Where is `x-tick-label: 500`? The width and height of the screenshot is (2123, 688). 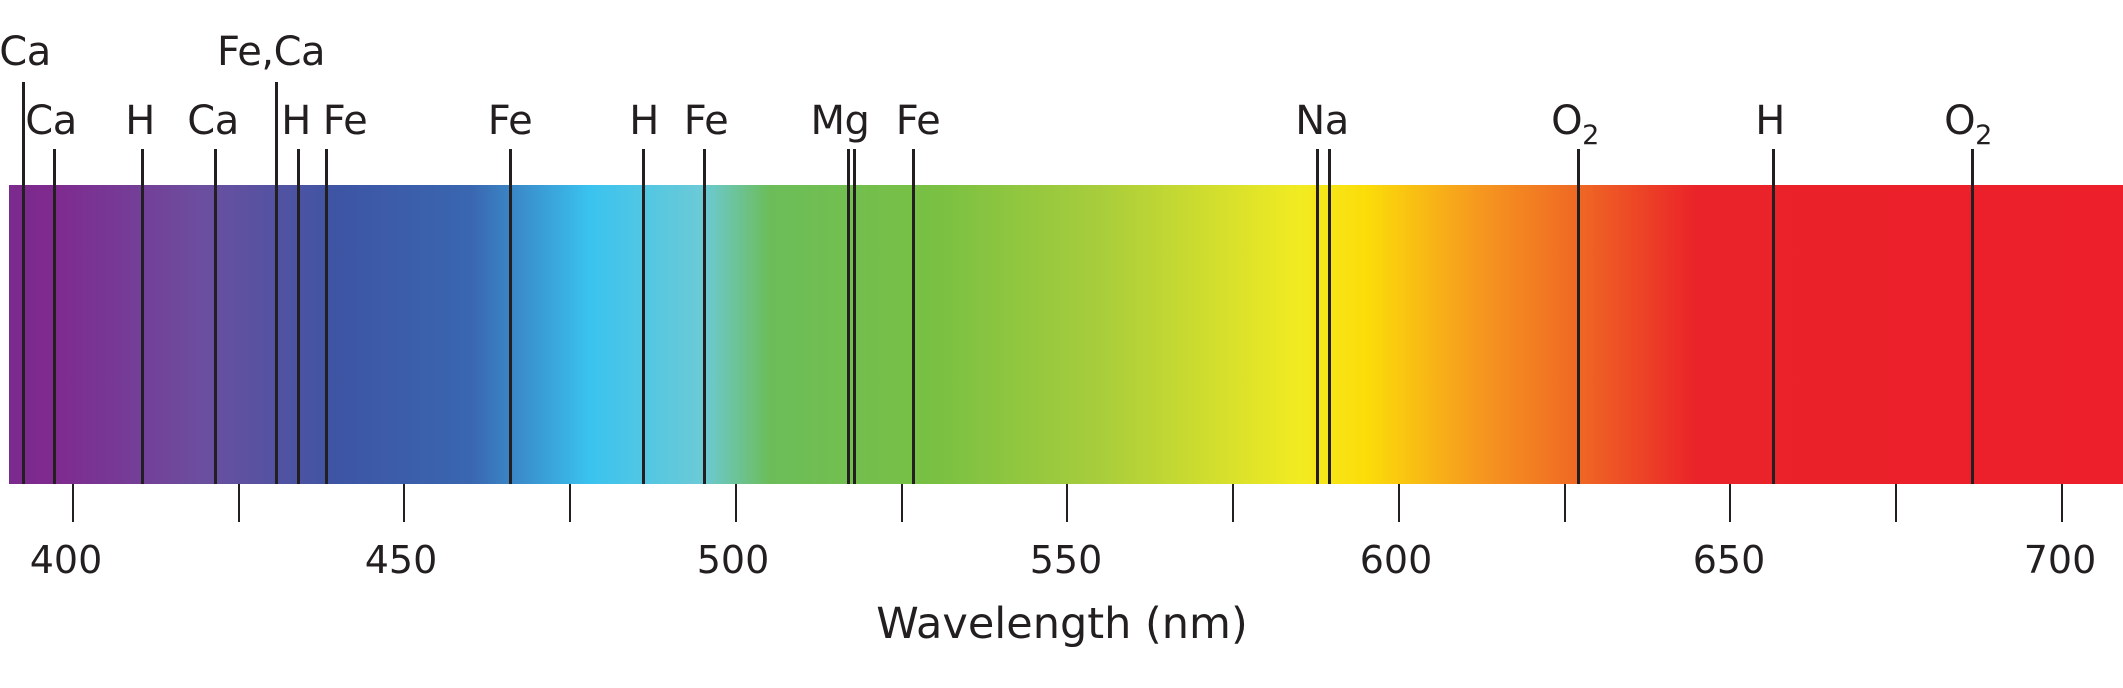
x-tick-label: 500 is located at coordinates (733, 560).